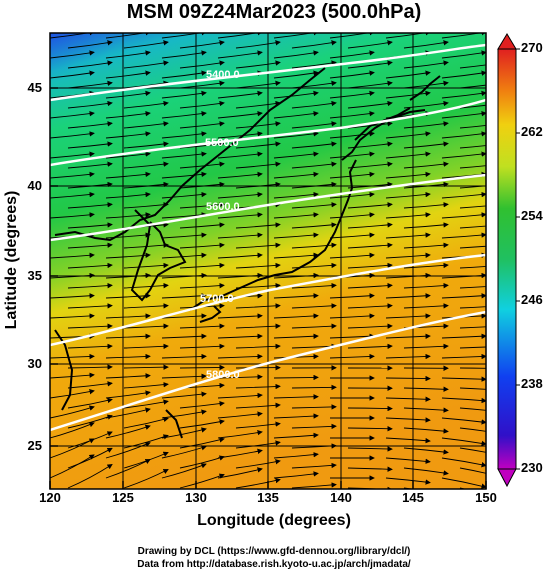 The image size is (548, 573). Describe the element at coordinates (508, 260) in the screenshot. I see `colorbar` at that location.